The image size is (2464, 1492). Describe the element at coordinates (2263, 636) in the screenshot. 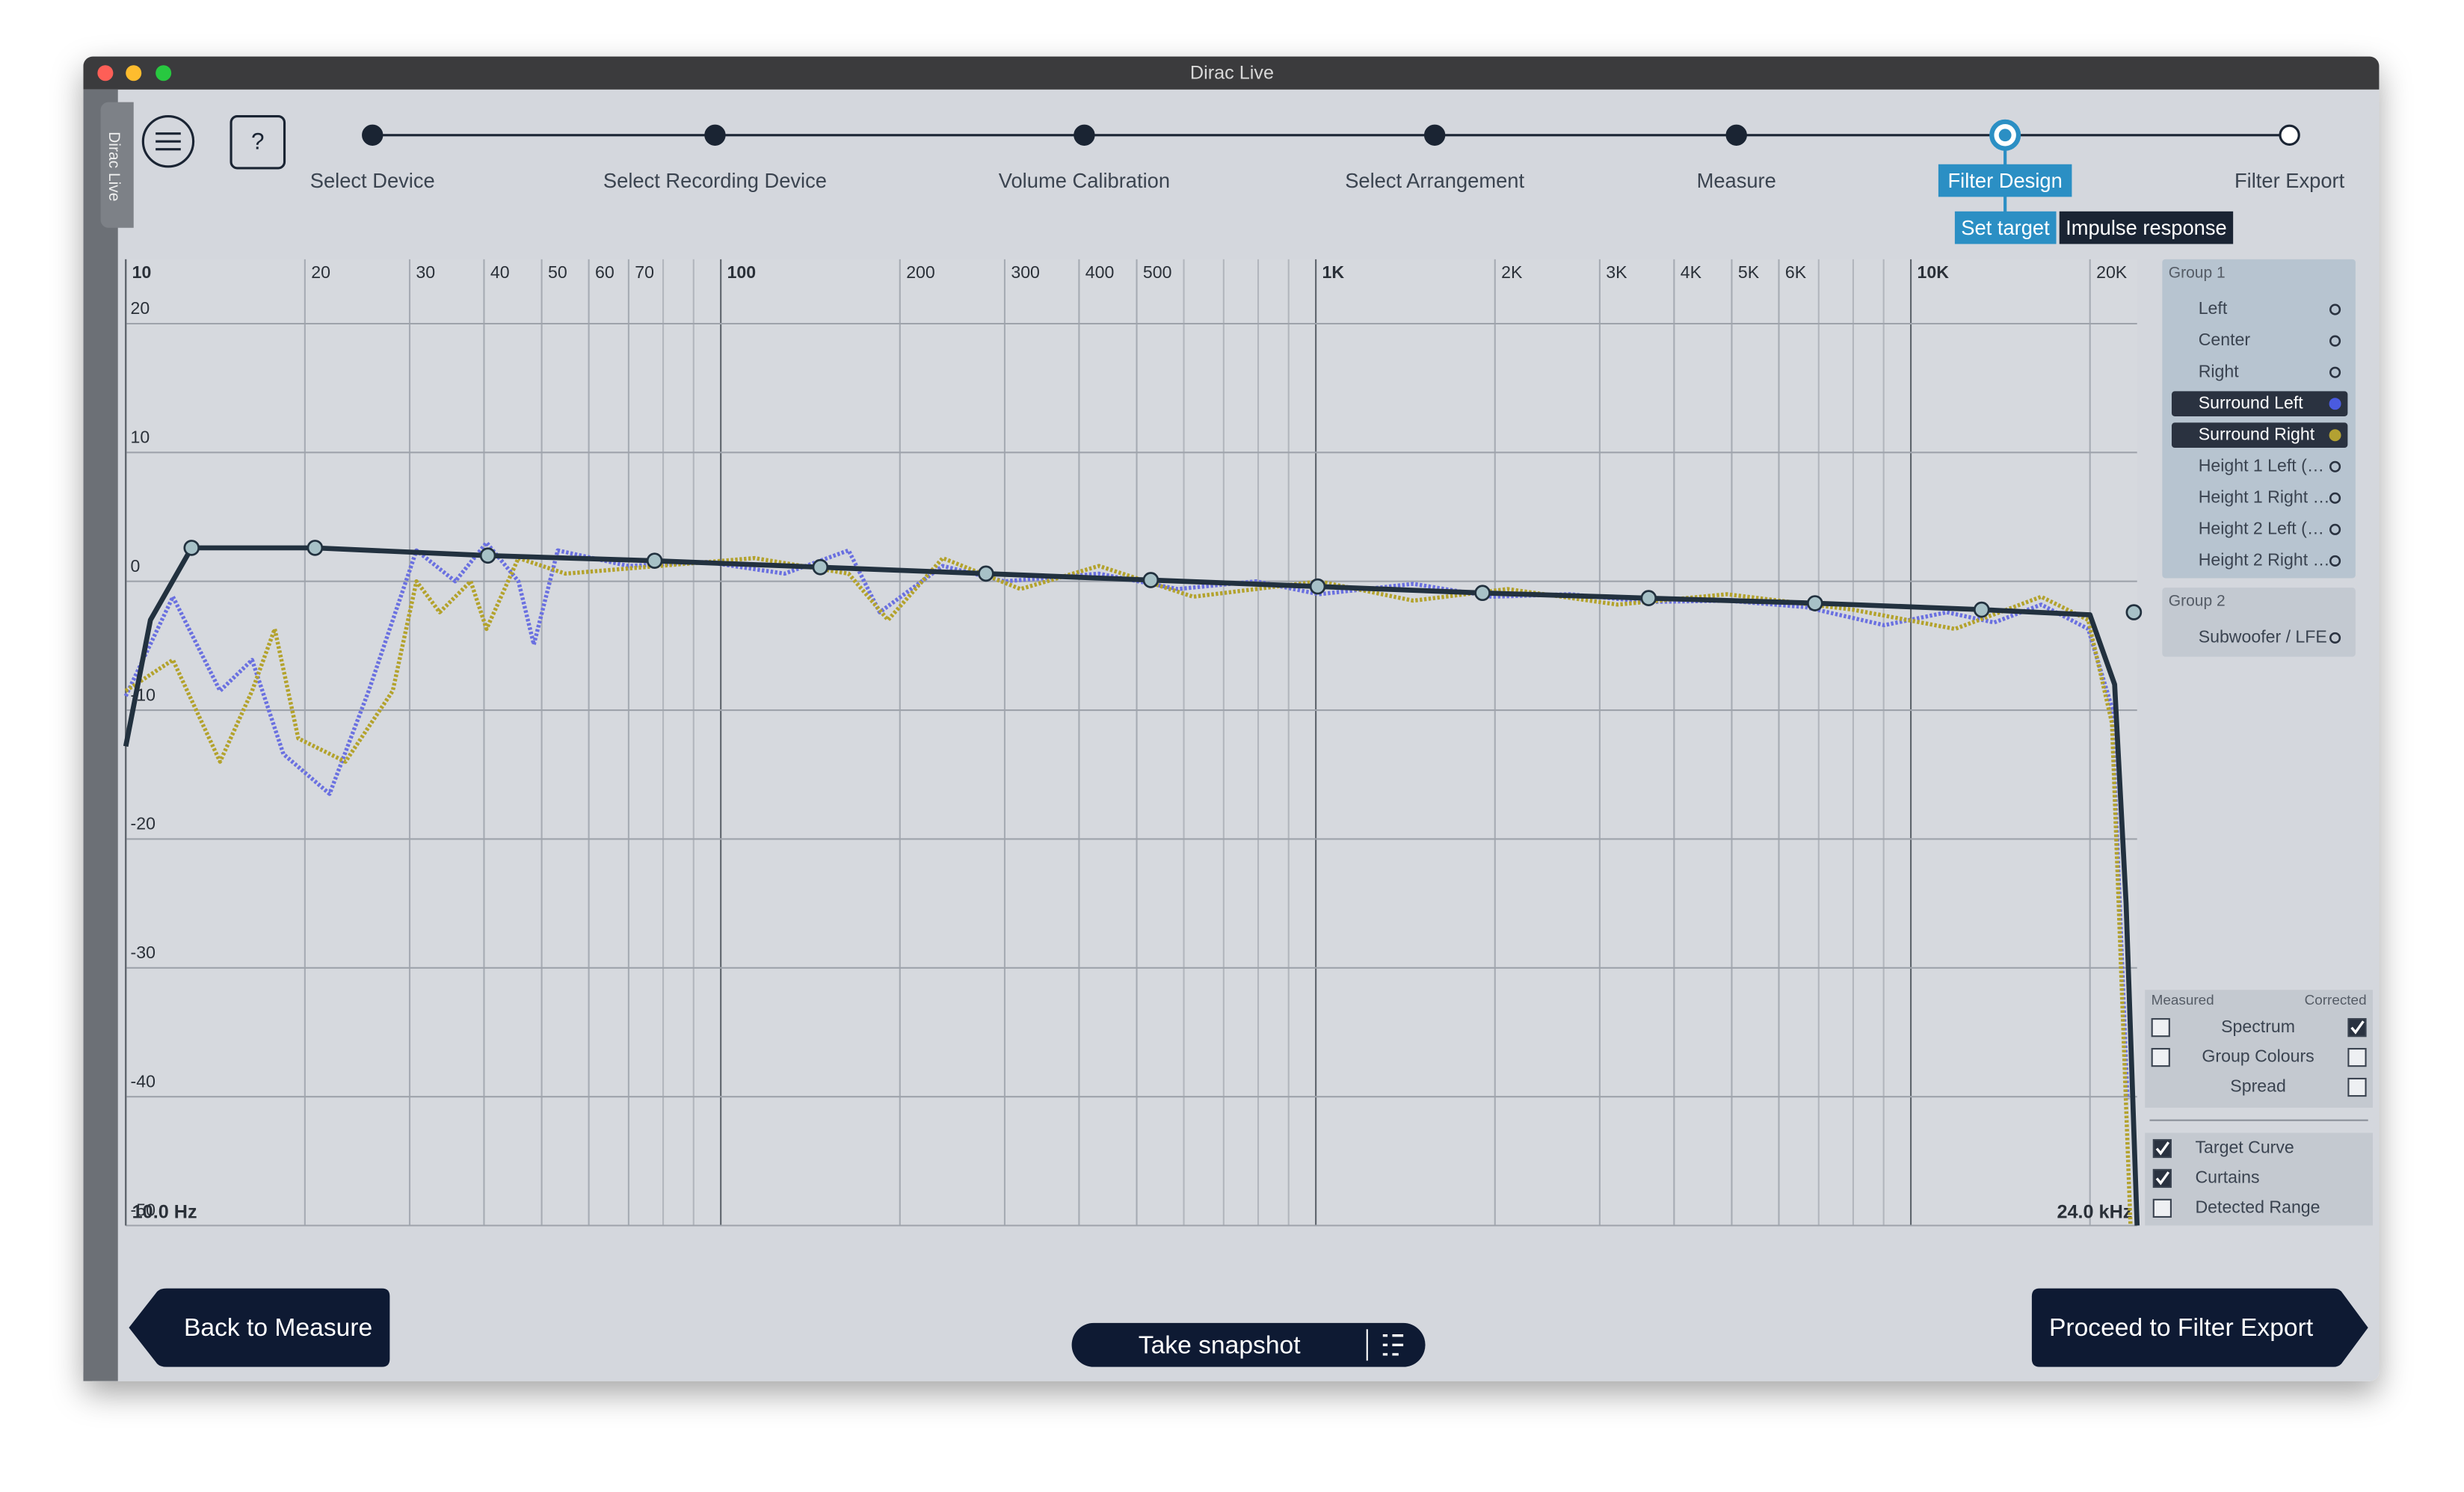

I see `channel-label: Subwoofer / LFE` at that location.